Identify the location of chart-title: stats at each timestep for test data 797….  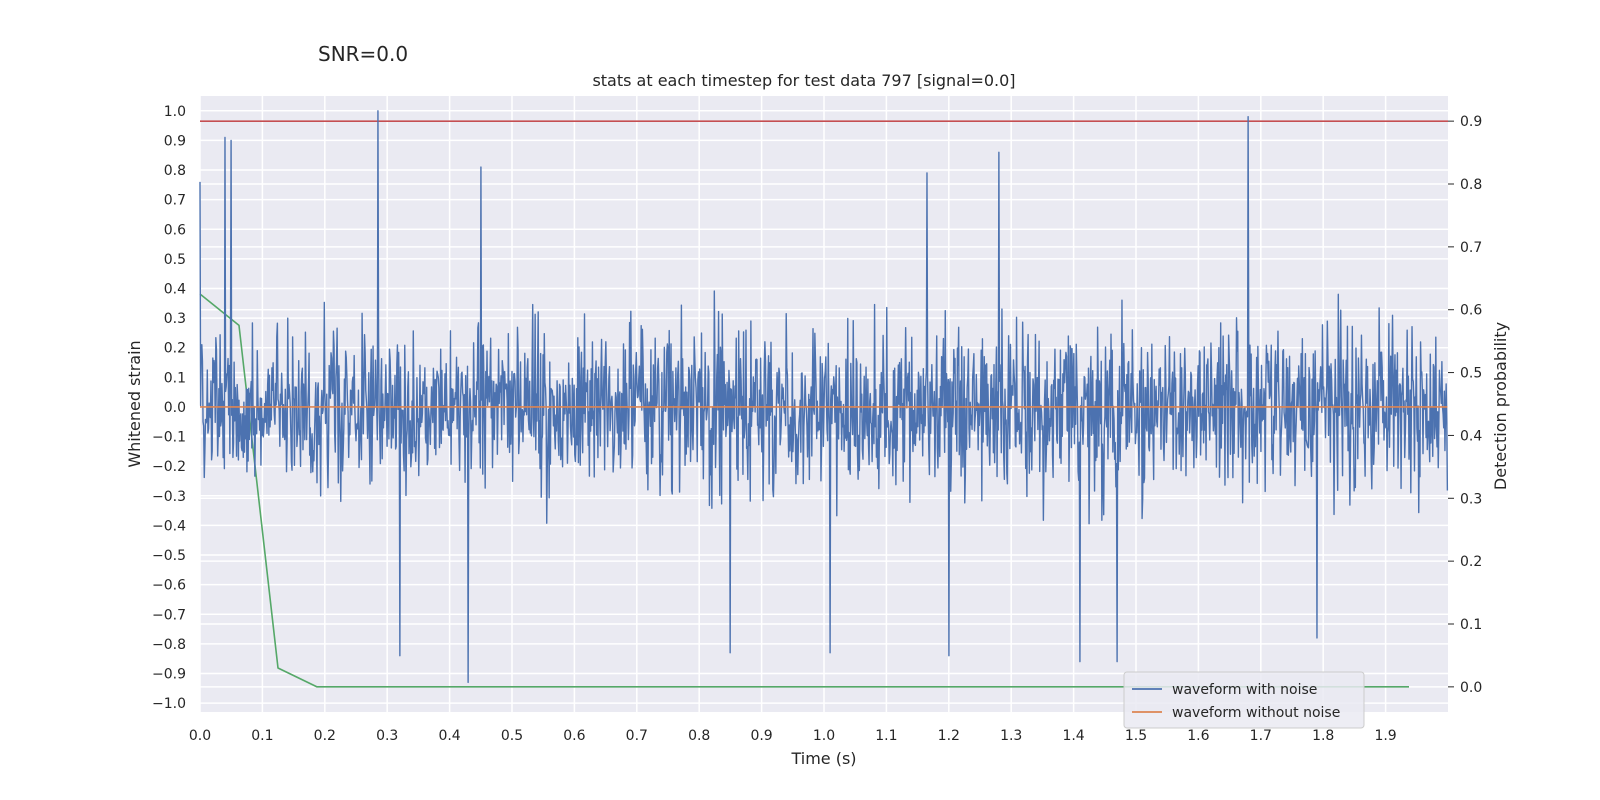
(803, 80).